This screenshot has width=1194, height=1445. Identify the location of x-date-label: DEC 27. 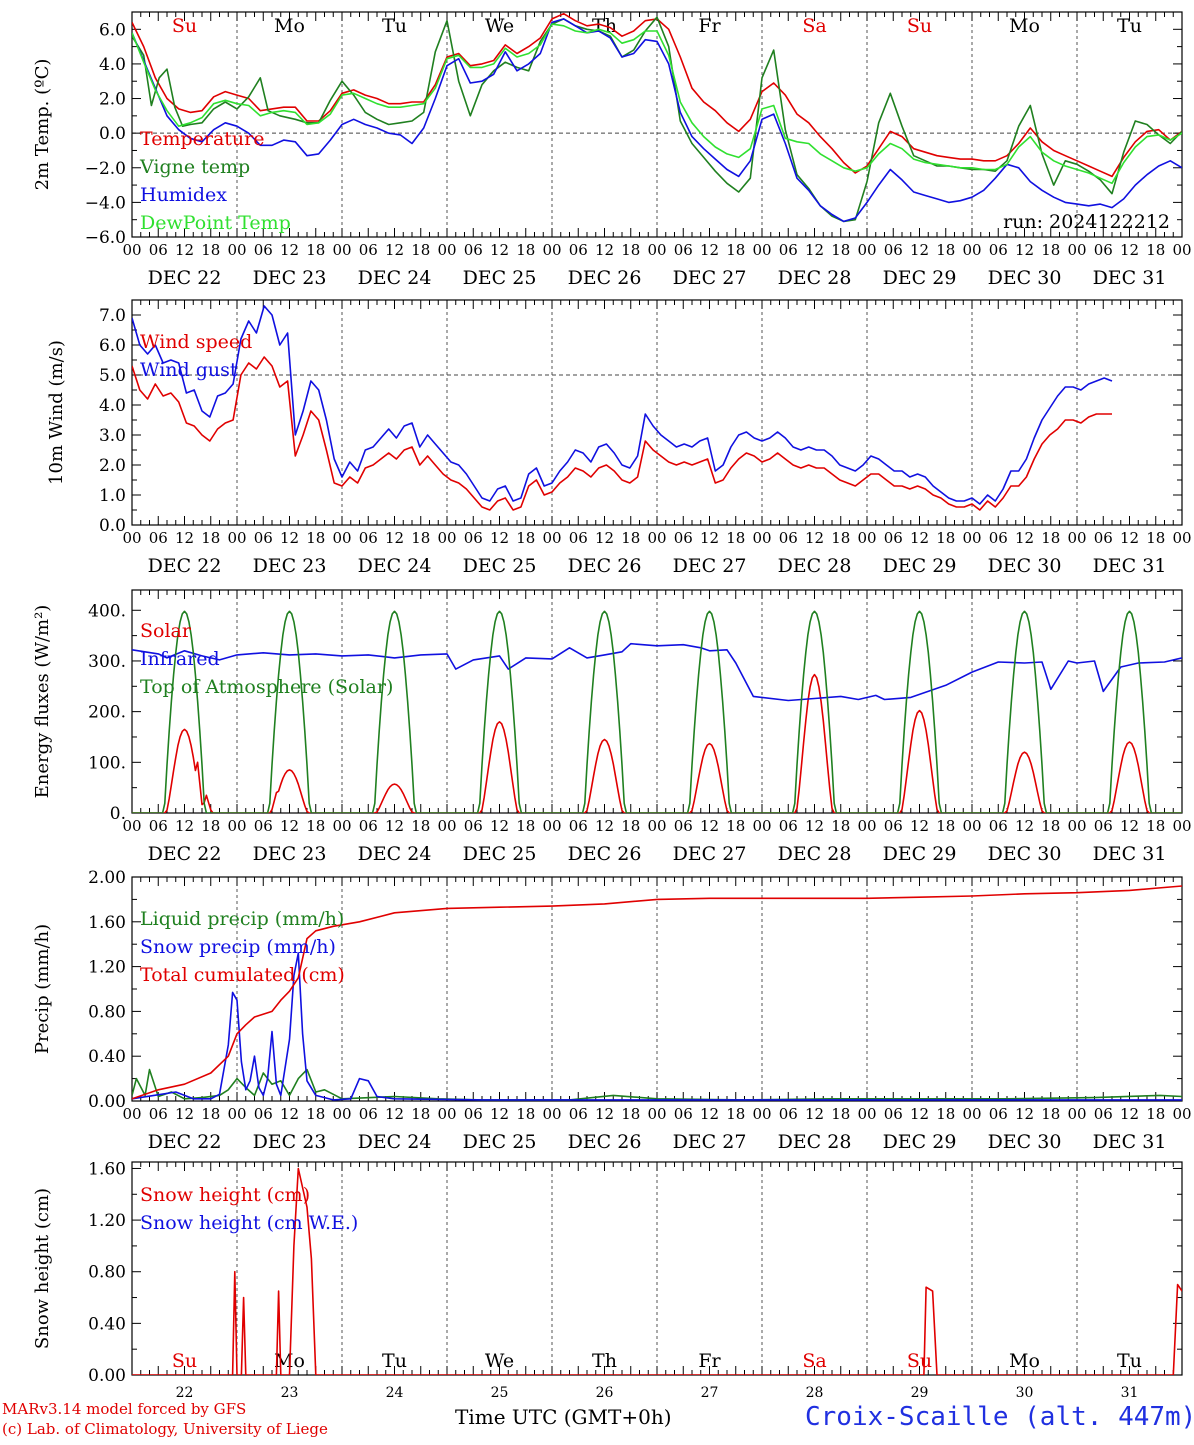
(710, 278).